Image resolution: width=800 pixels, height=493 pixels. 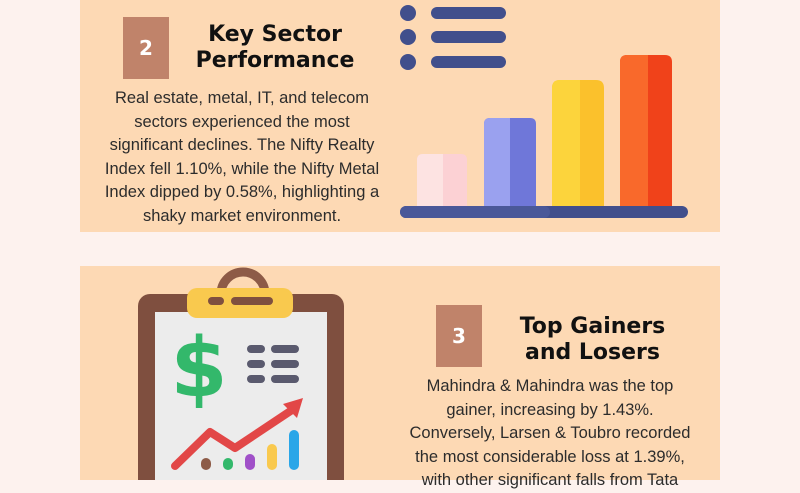 I want to click on section-title-line: and Losers, so click(x=592, y=352).